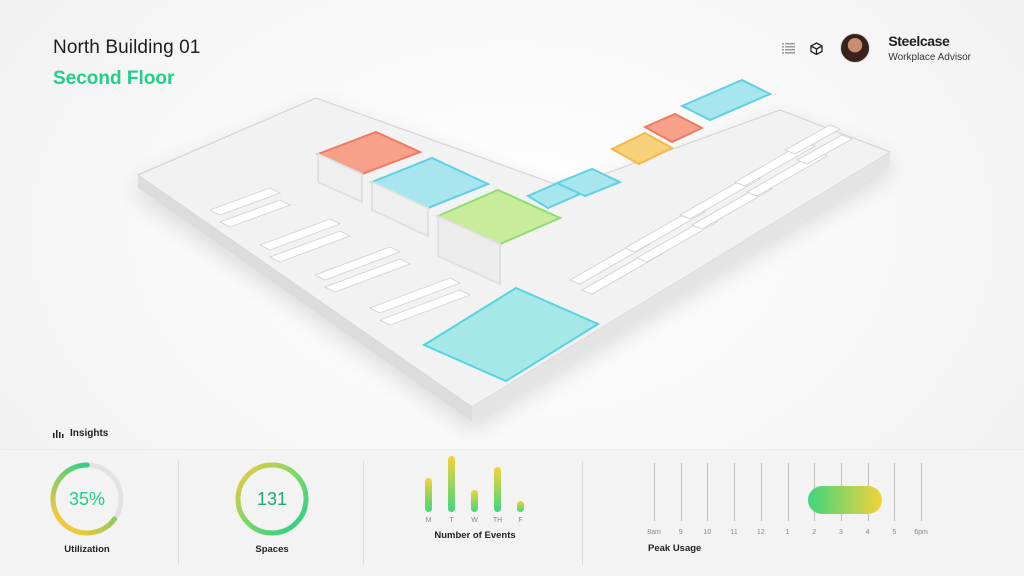  I want to click on peak-usage-chart: 8am 9 10 11 12 1 2 3 4 5 6pm, so click(789, 500).